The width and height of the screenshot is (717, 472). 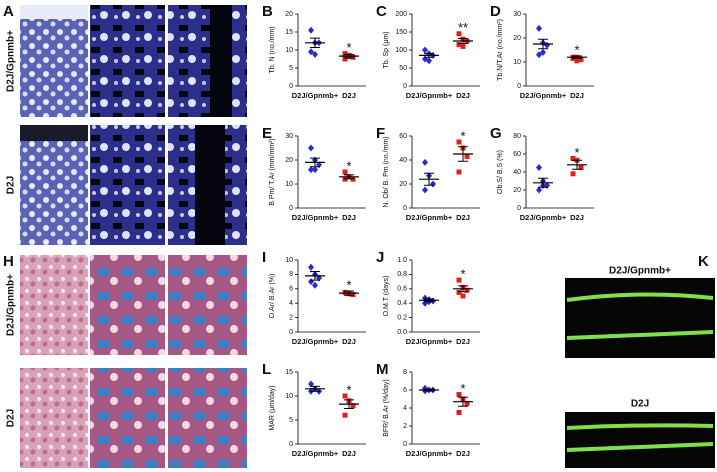 What do you see at coordinates (289, 136) in the screenshot?
I see `y-tick-label: 30` at bounding box center [289, 136].